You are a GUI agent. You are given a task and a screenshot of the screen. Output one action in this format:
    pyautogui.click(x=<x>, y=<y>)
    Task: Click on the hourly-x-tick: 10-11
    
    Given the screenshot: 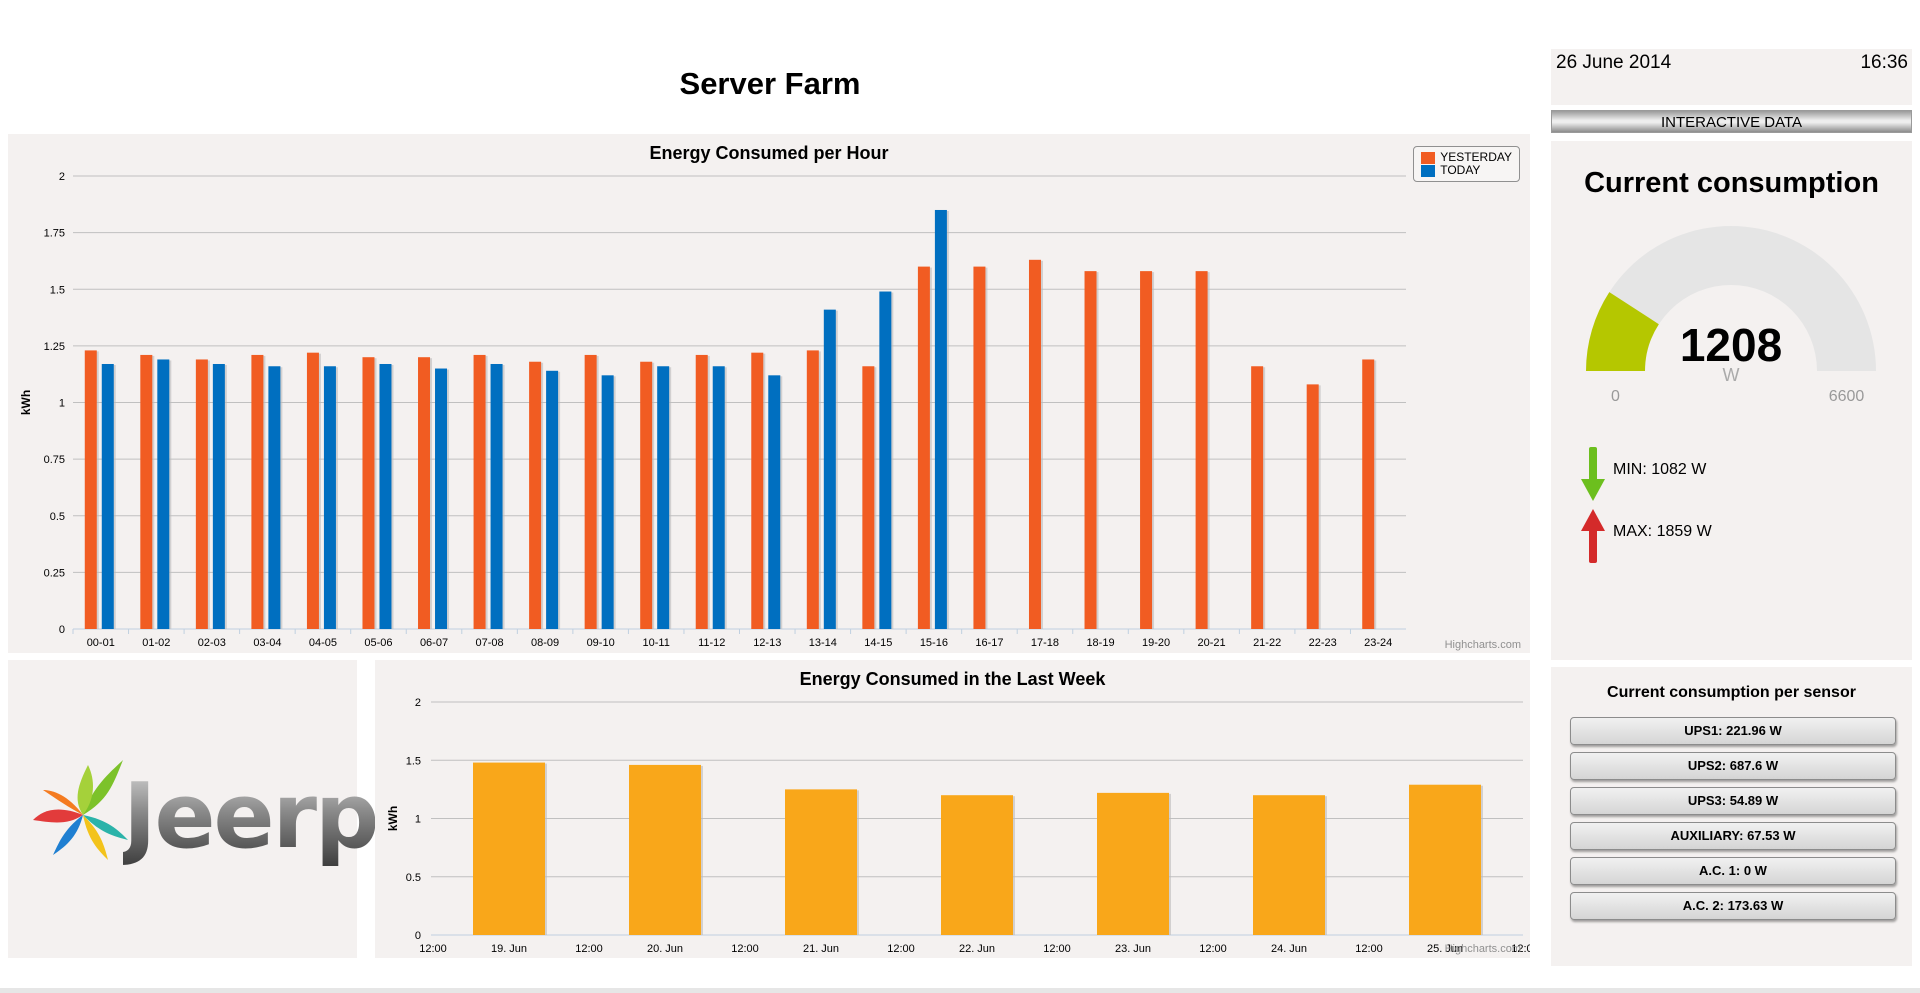 What is the action you would take?
    pyautogui.click(x=656, y=643)
    